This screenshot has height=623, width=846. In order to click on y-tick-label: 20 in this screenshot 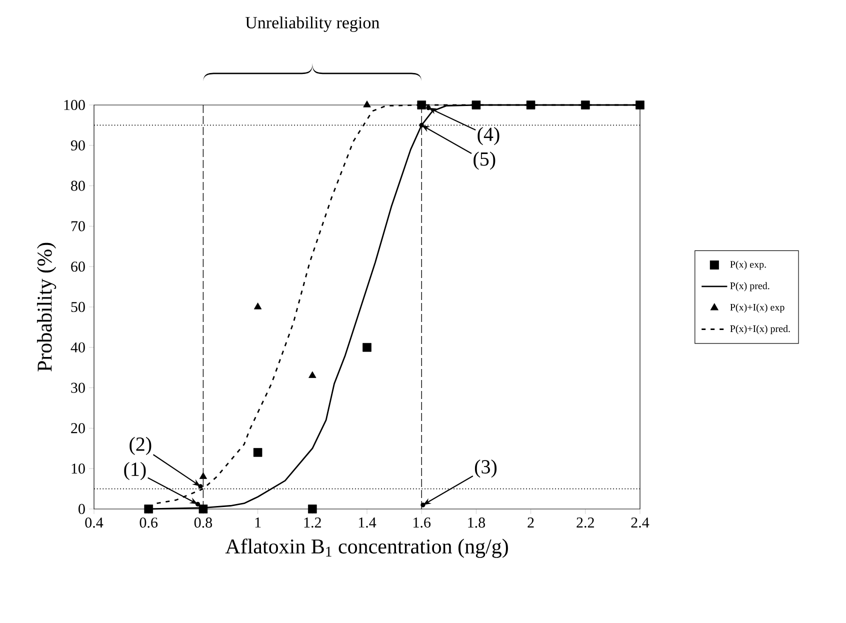, I will do `click(78, 428)`.